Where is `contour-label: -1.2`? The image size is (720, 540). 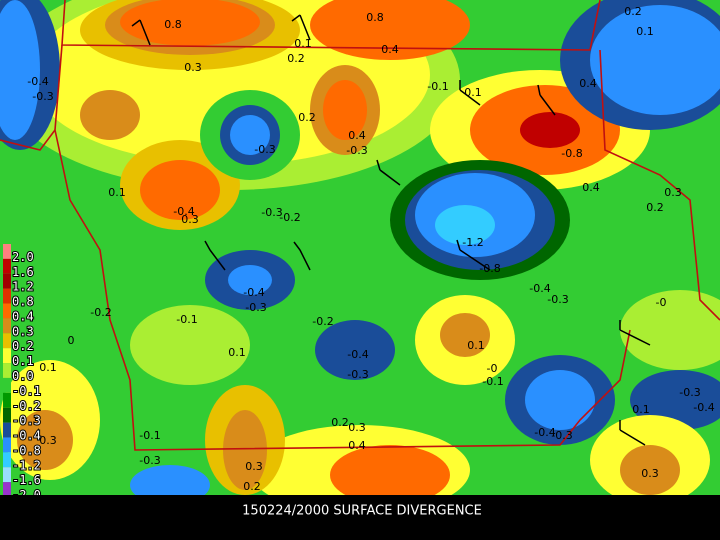
contour-label: -1.2 is located at coordinates (472, 242).